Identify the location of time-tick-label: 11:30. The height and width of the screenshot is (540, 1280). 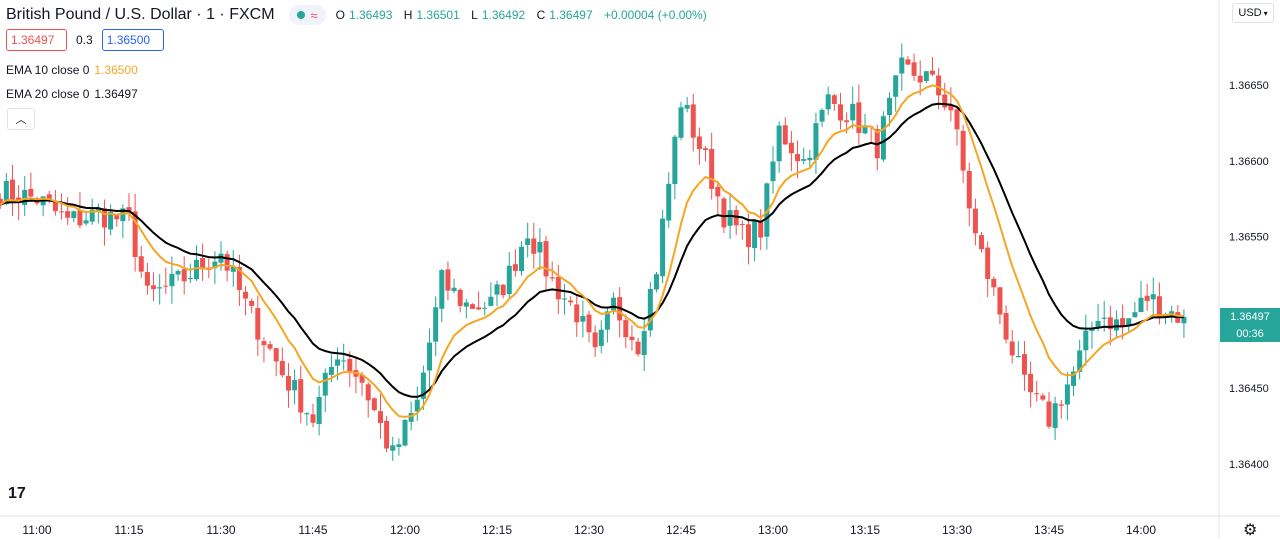
(220, 530).